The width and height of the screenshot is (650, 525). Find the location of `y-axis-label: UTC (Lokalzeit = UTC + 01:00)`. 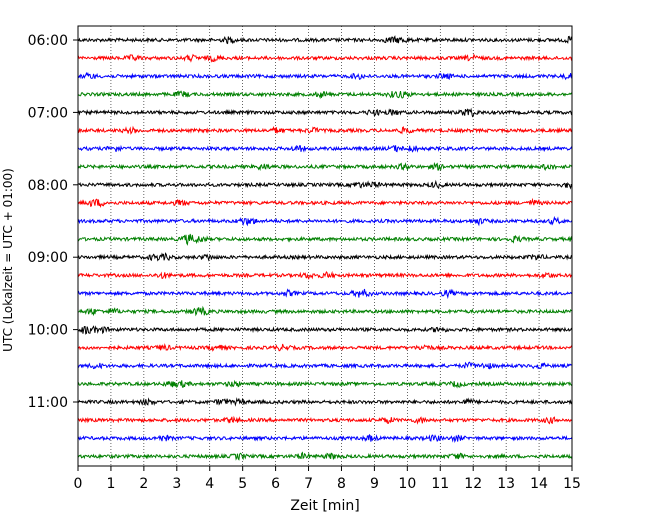

y-axis-label: UTC (Lokalzeit = UTC + 01:00) is located at coordinates (8, 260).